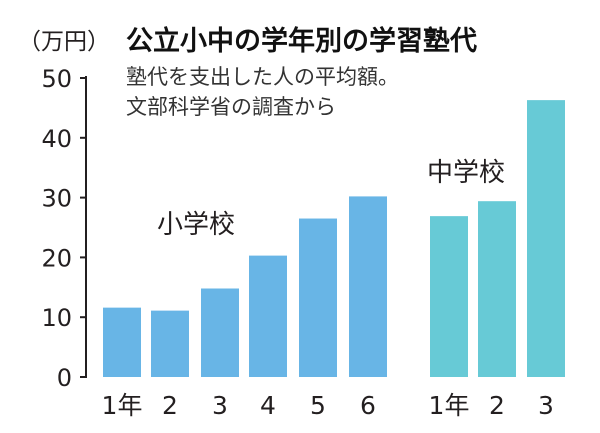 The width and height of the screenshot is (600, 433). What do you see at coordinates (231, 107) in the screenshot?
I see `chart-subtitle-line-2: 文部科学省の調査から` at bounding box center [231, 107].